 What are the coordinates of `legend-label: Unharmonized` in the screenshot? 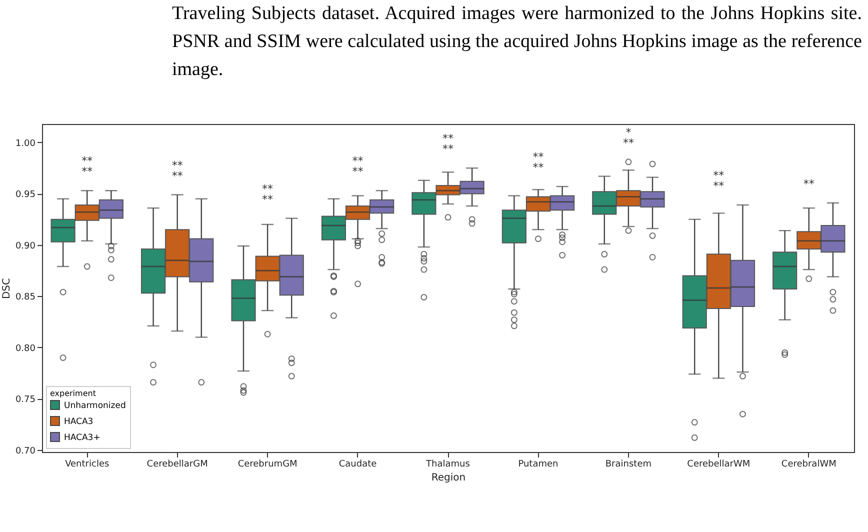 It's located at (95, 406).